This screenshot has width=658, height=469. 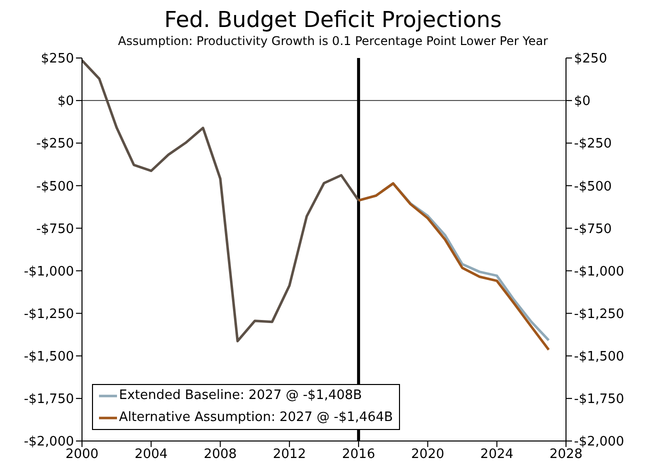 I want to click on y-tick-label: -$1,750, so click(x=49, y=400).